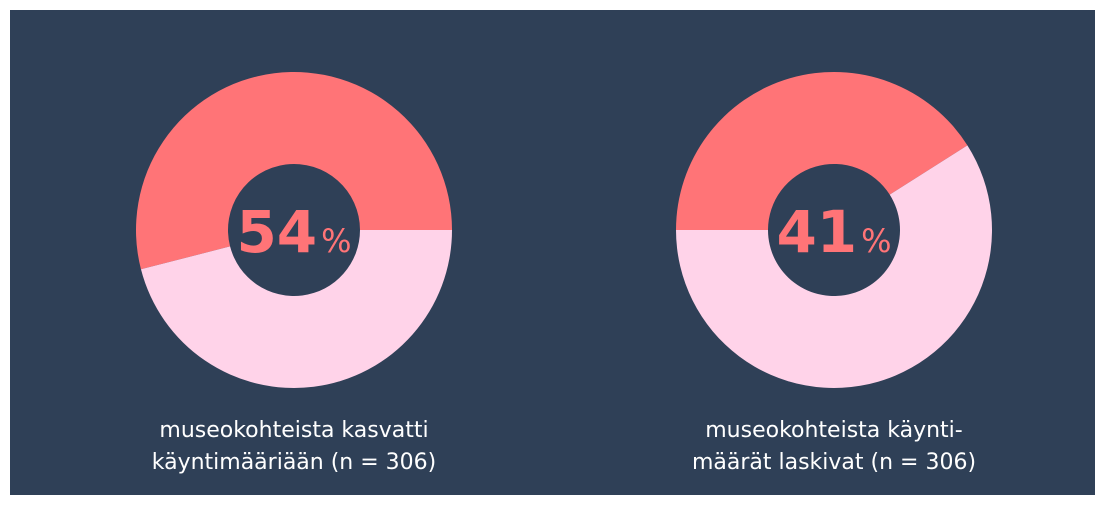 The image size is (1105, 510). I want to click on center-label: 41%, so click(833, 232).